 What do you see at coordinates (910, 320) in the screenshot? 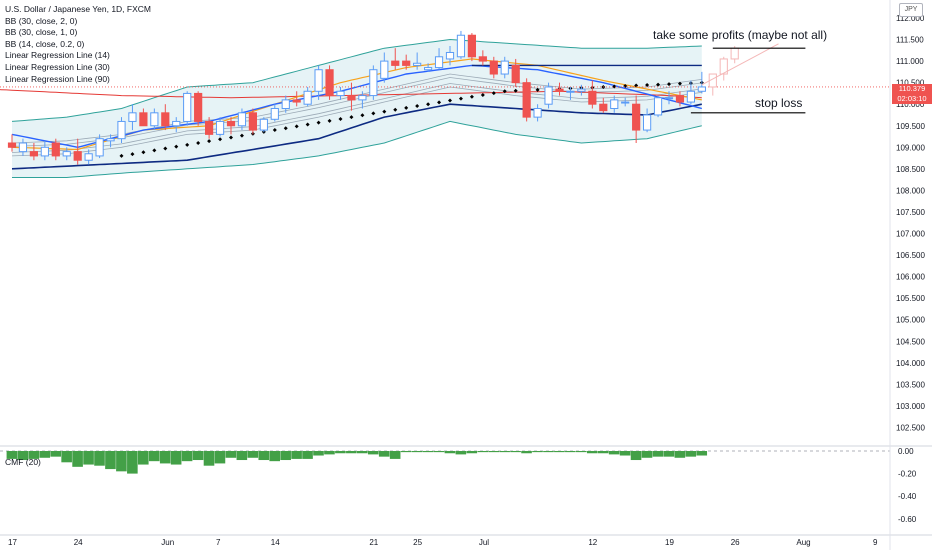
I see `price-tick-label: 105.000` at bounding box center [910, 320].